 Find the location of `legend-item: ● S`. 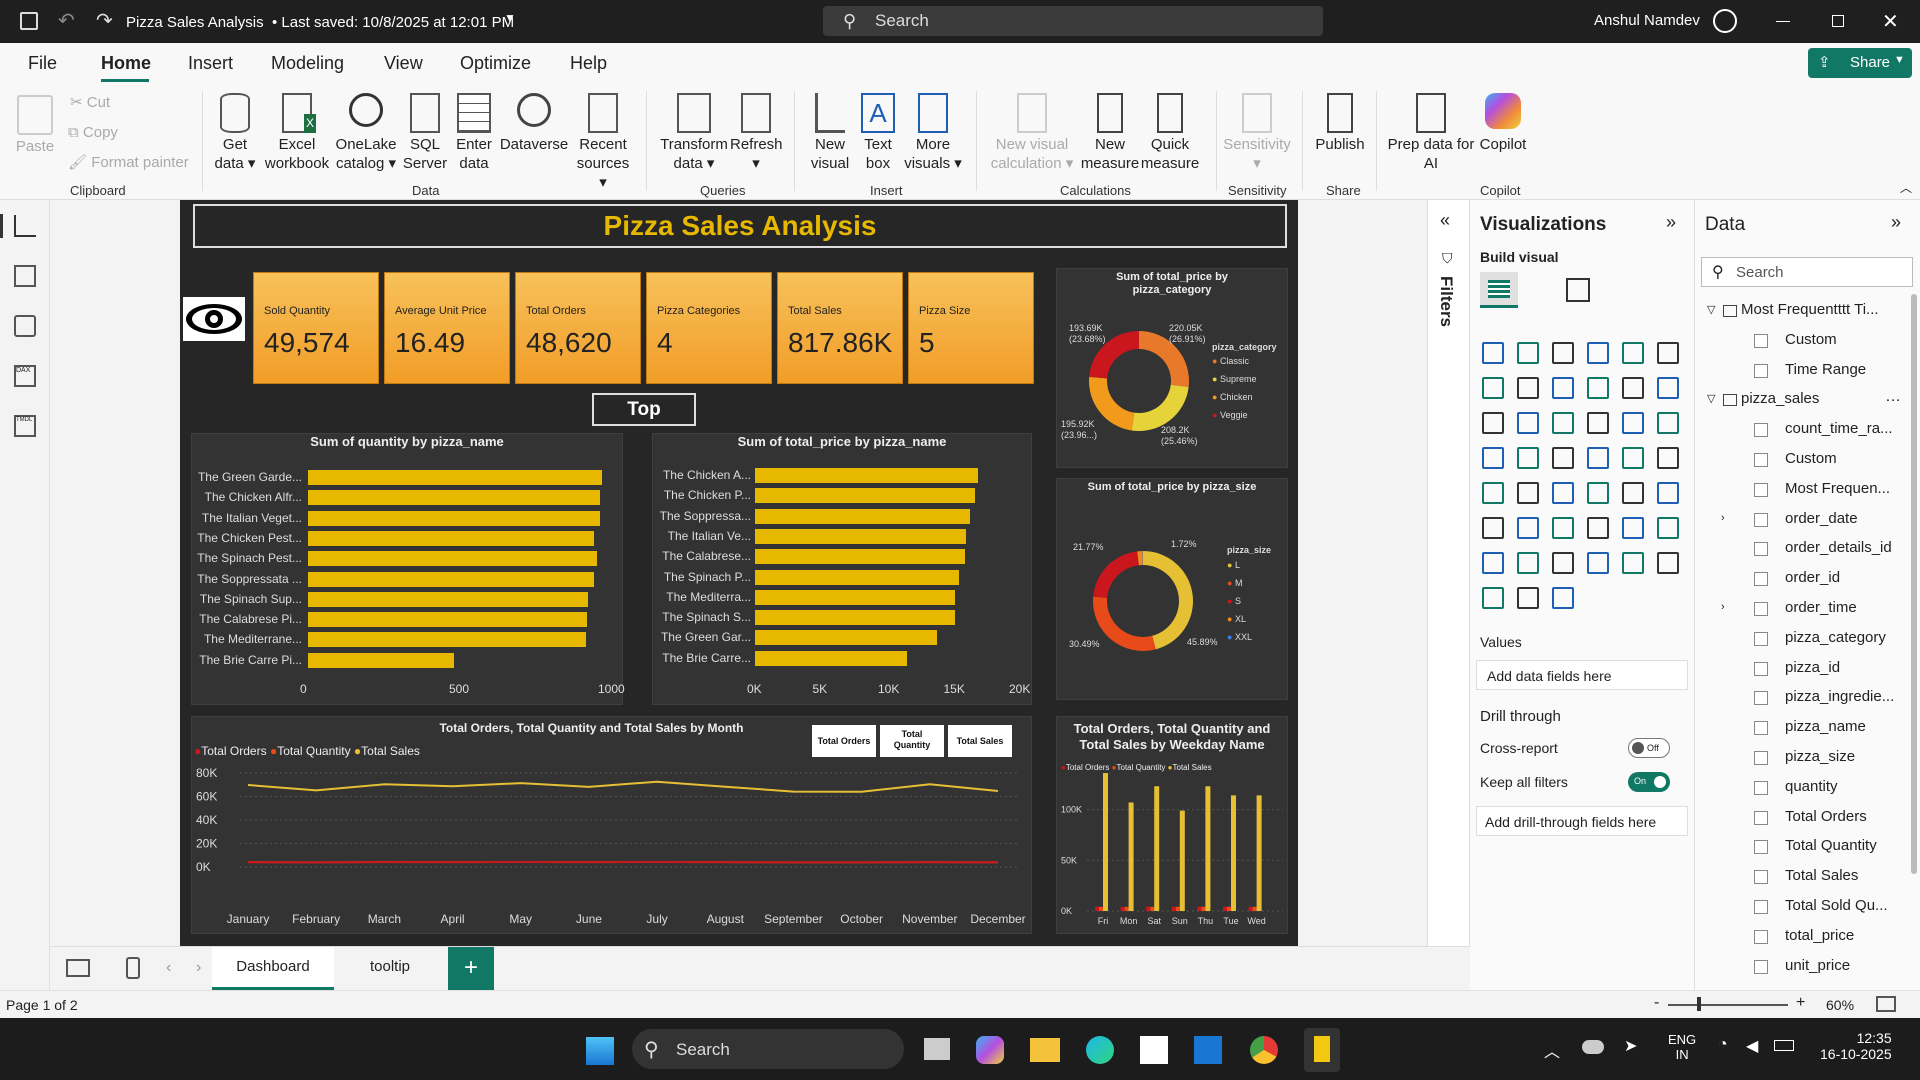

legend-item: ● S is located at coordinates (1234, 601).